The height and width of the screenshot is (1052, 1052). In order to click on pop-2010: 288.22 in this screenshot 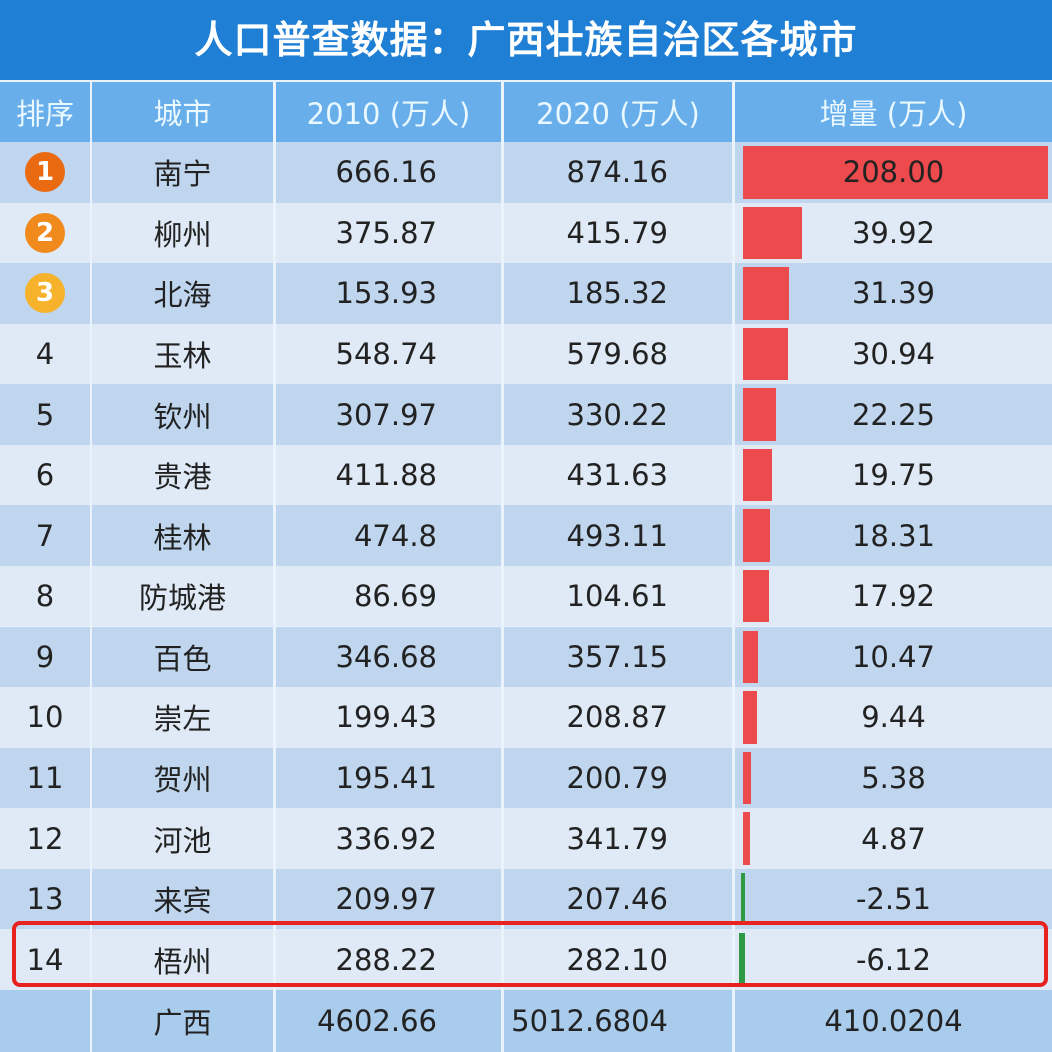, I will do `click(386, 959)`.